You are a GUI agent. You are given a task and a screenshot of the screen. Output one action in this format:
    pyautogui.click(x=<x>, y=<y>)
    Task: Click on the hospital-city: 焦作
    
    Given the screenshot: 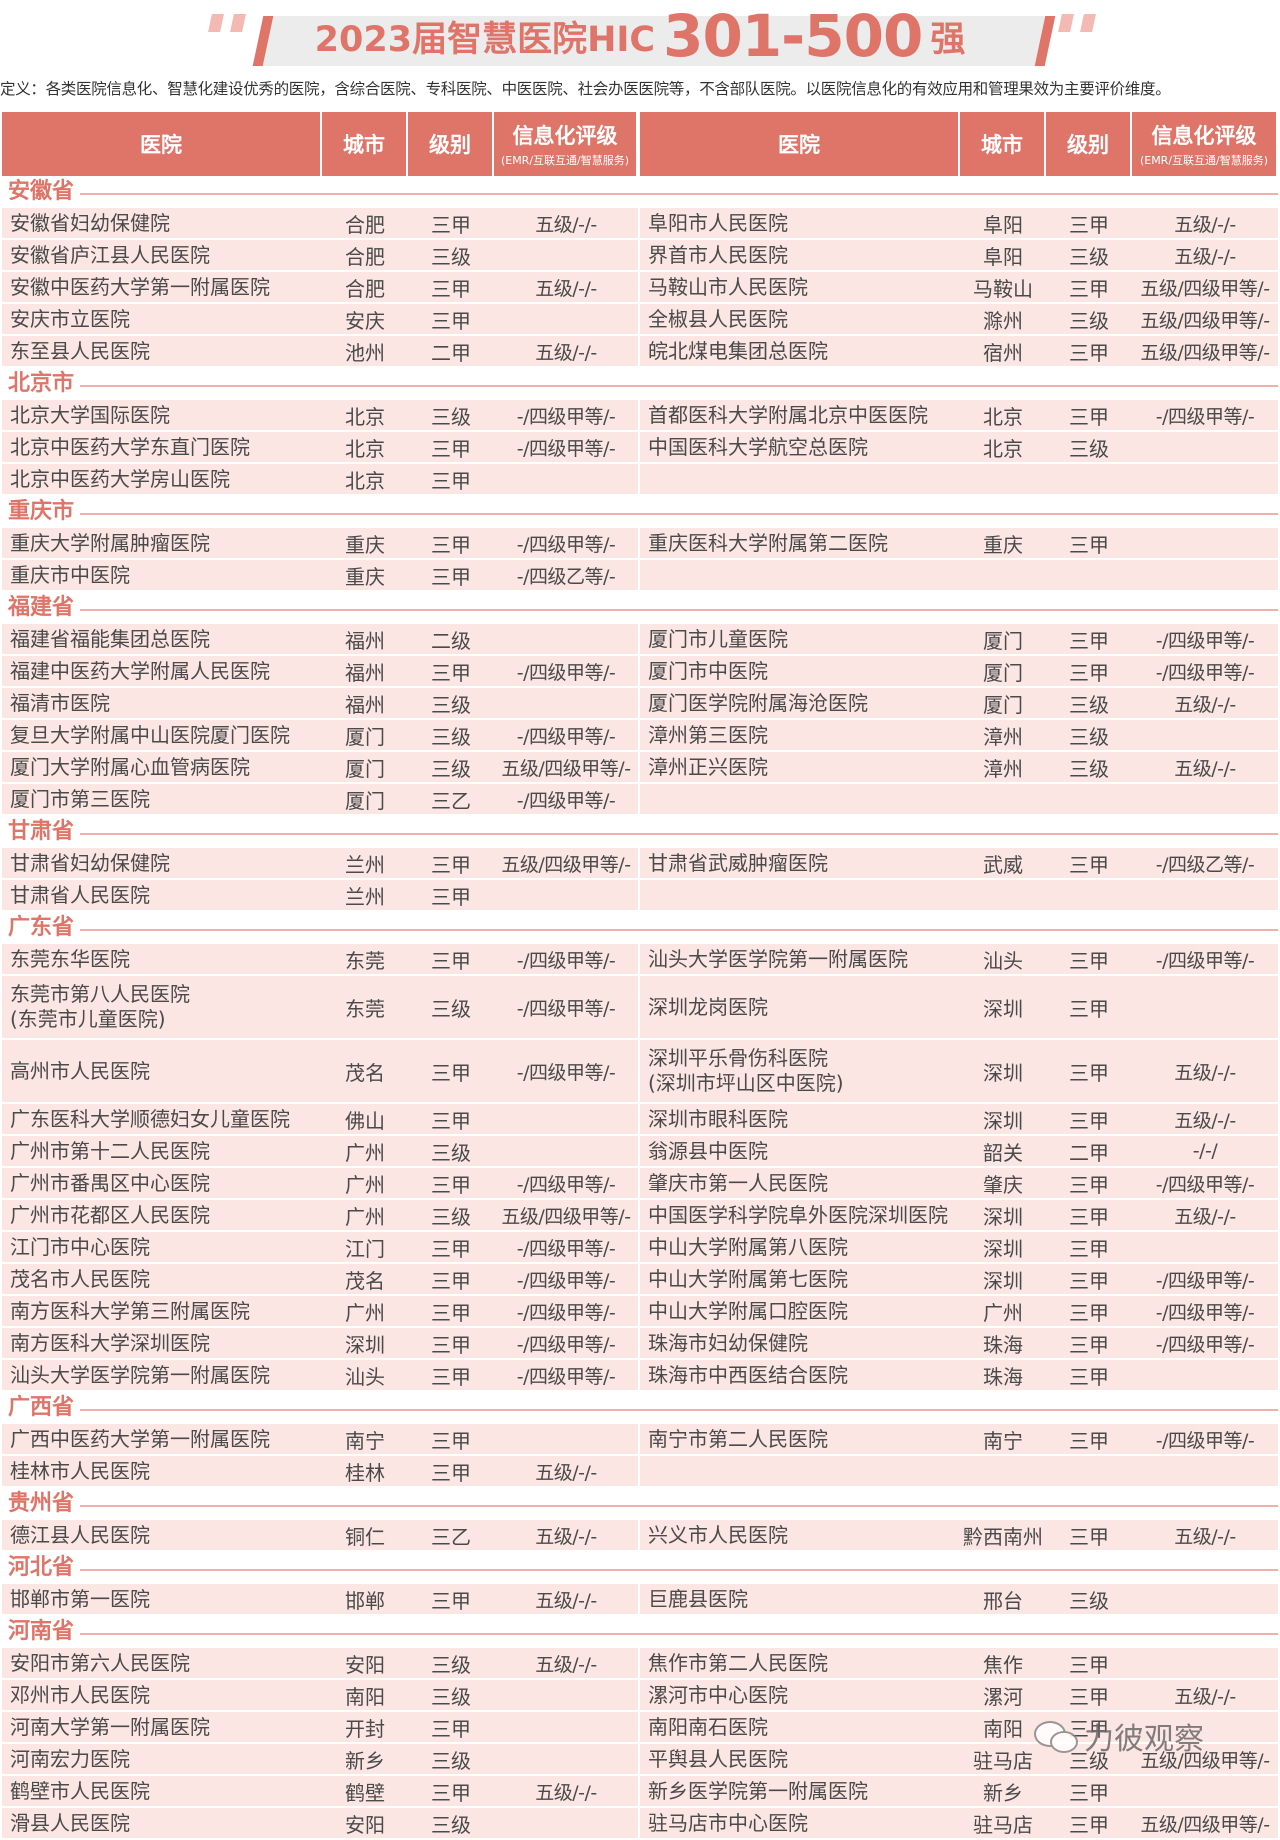 What is the action you would take?
    pyautogui.click(x=1003, y=1664)
    